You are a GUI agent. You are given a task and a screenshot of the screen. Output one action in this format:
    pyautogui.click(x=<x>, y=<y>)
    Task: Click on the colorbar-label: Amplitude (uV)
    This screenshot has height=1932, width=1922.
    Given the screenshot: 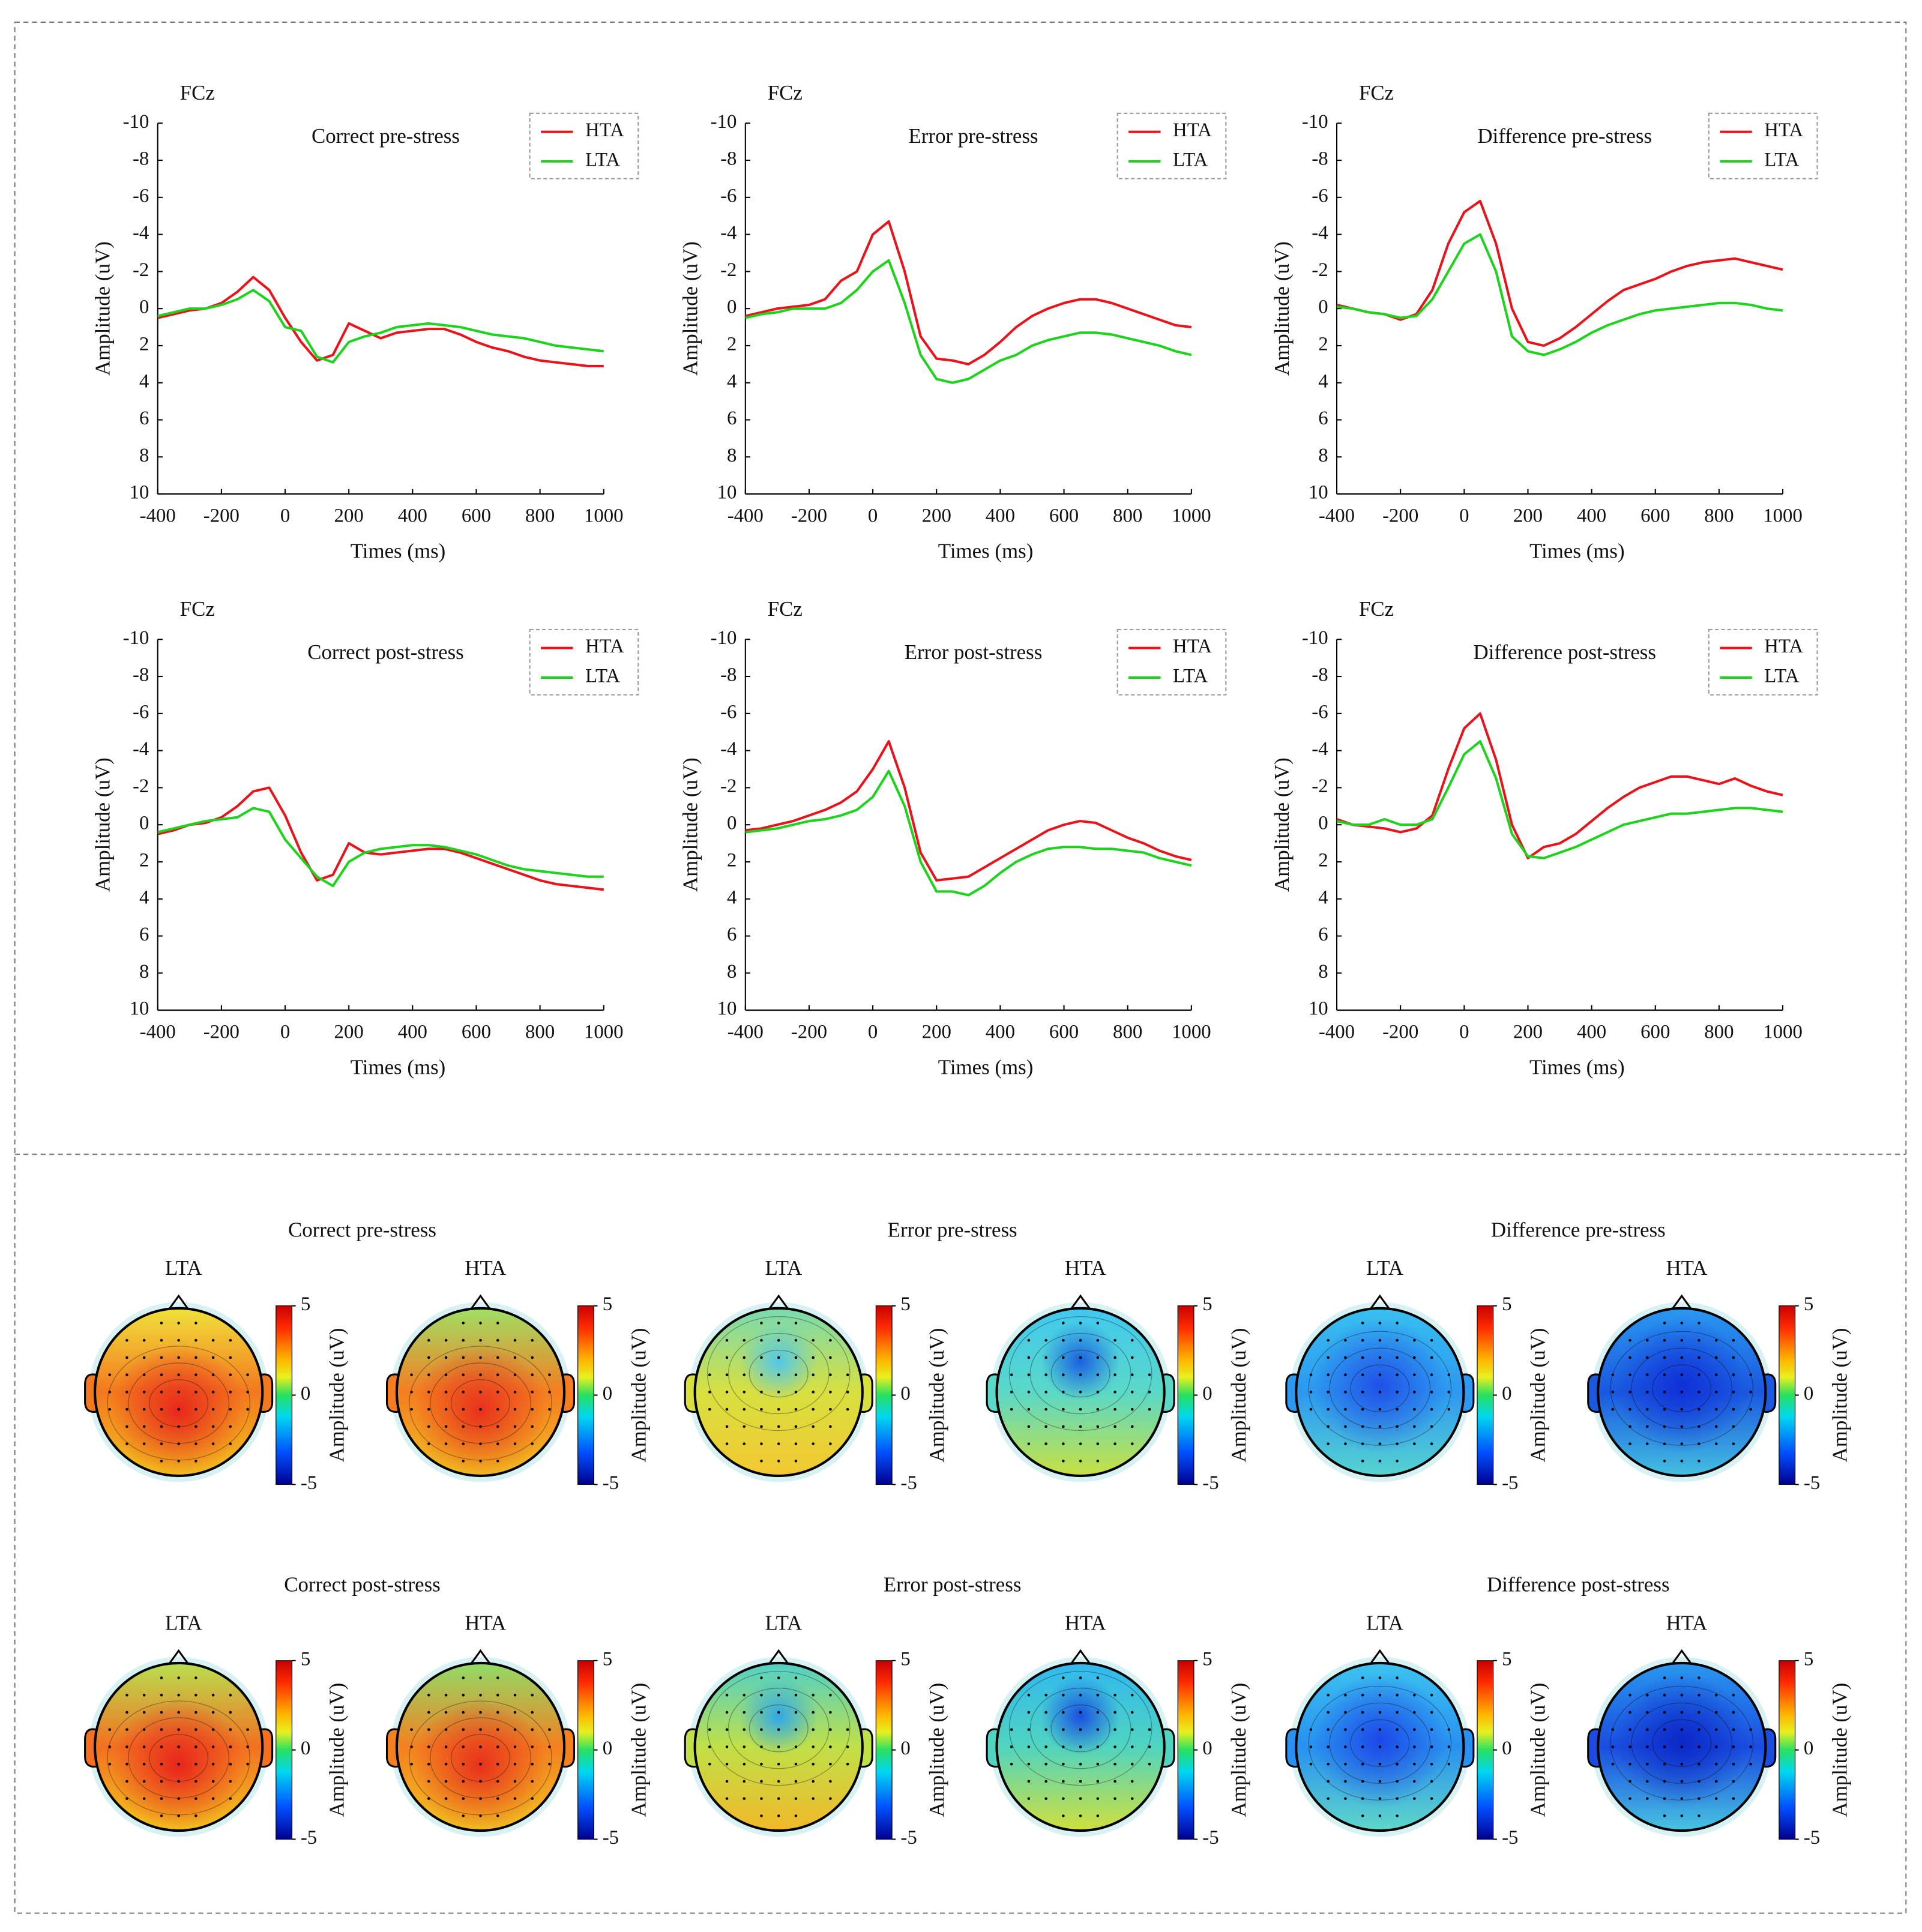 What is the action you would take?
    pyautogui.click(x=638, y=1395)
    